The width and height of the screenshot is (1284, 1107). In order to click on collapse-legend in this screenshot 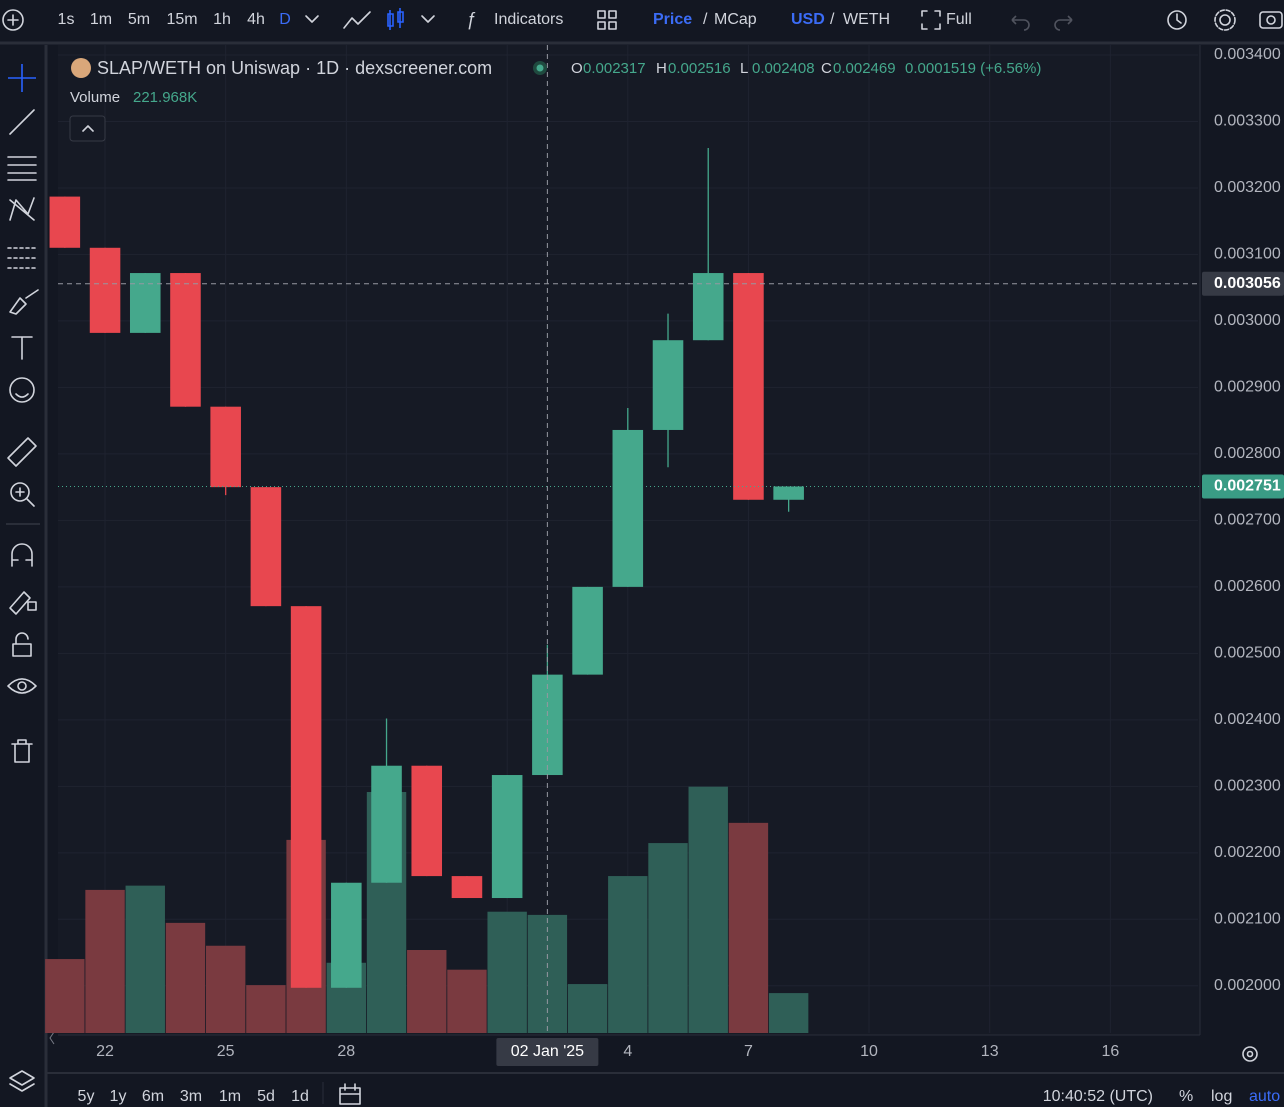, I will do `click(87, 128)`.